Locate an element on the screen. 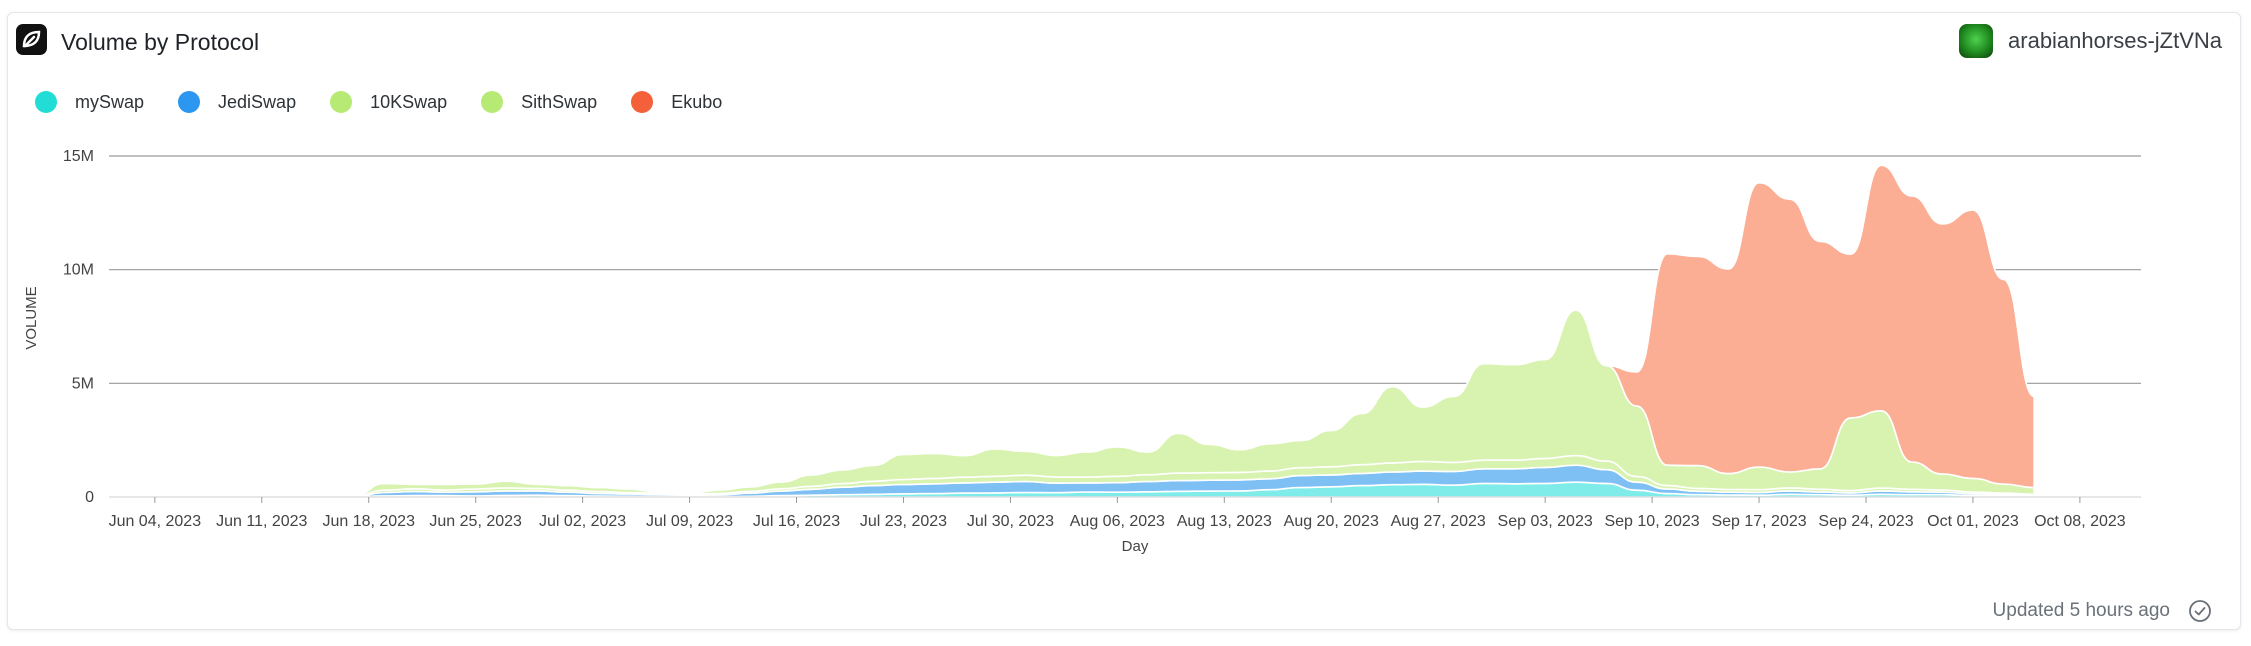  legend-item-10kswap: 10KSwap is located at coordinates (388, 102).